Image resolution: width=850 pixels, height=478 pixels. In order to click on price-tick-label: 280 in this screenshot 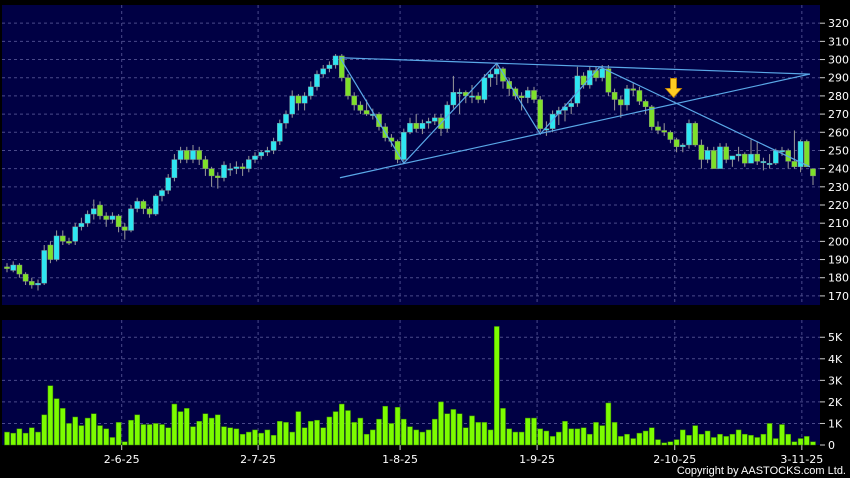, I will do `click(838, 96)`.